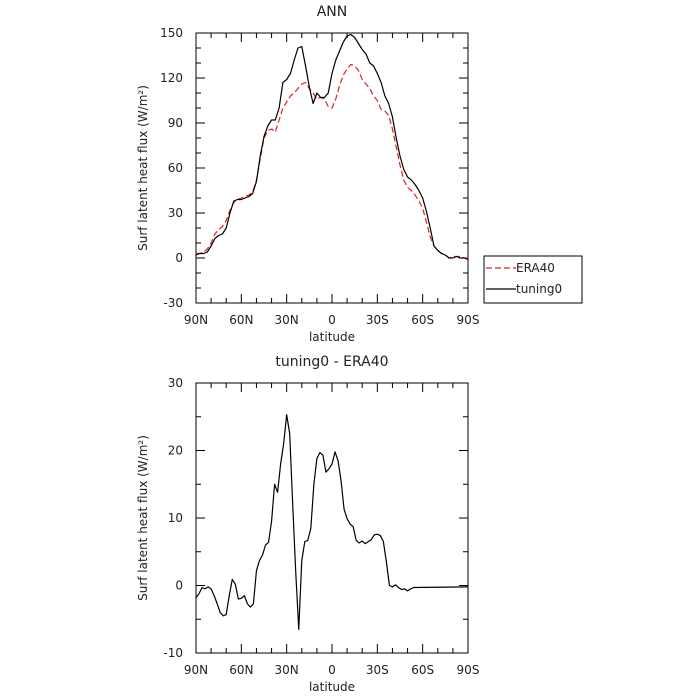 The height and width of the screenshot is (700, 700). I want to click on legend-label-tuning0: tuning0, so click(539, 289).